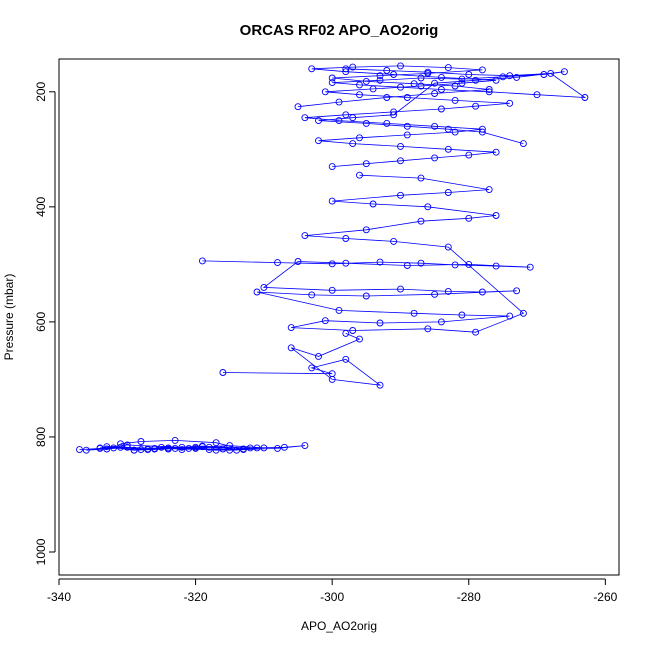 The image size is (650, 650). I want to click on y-tick-label: 1000, so click(41, 551).